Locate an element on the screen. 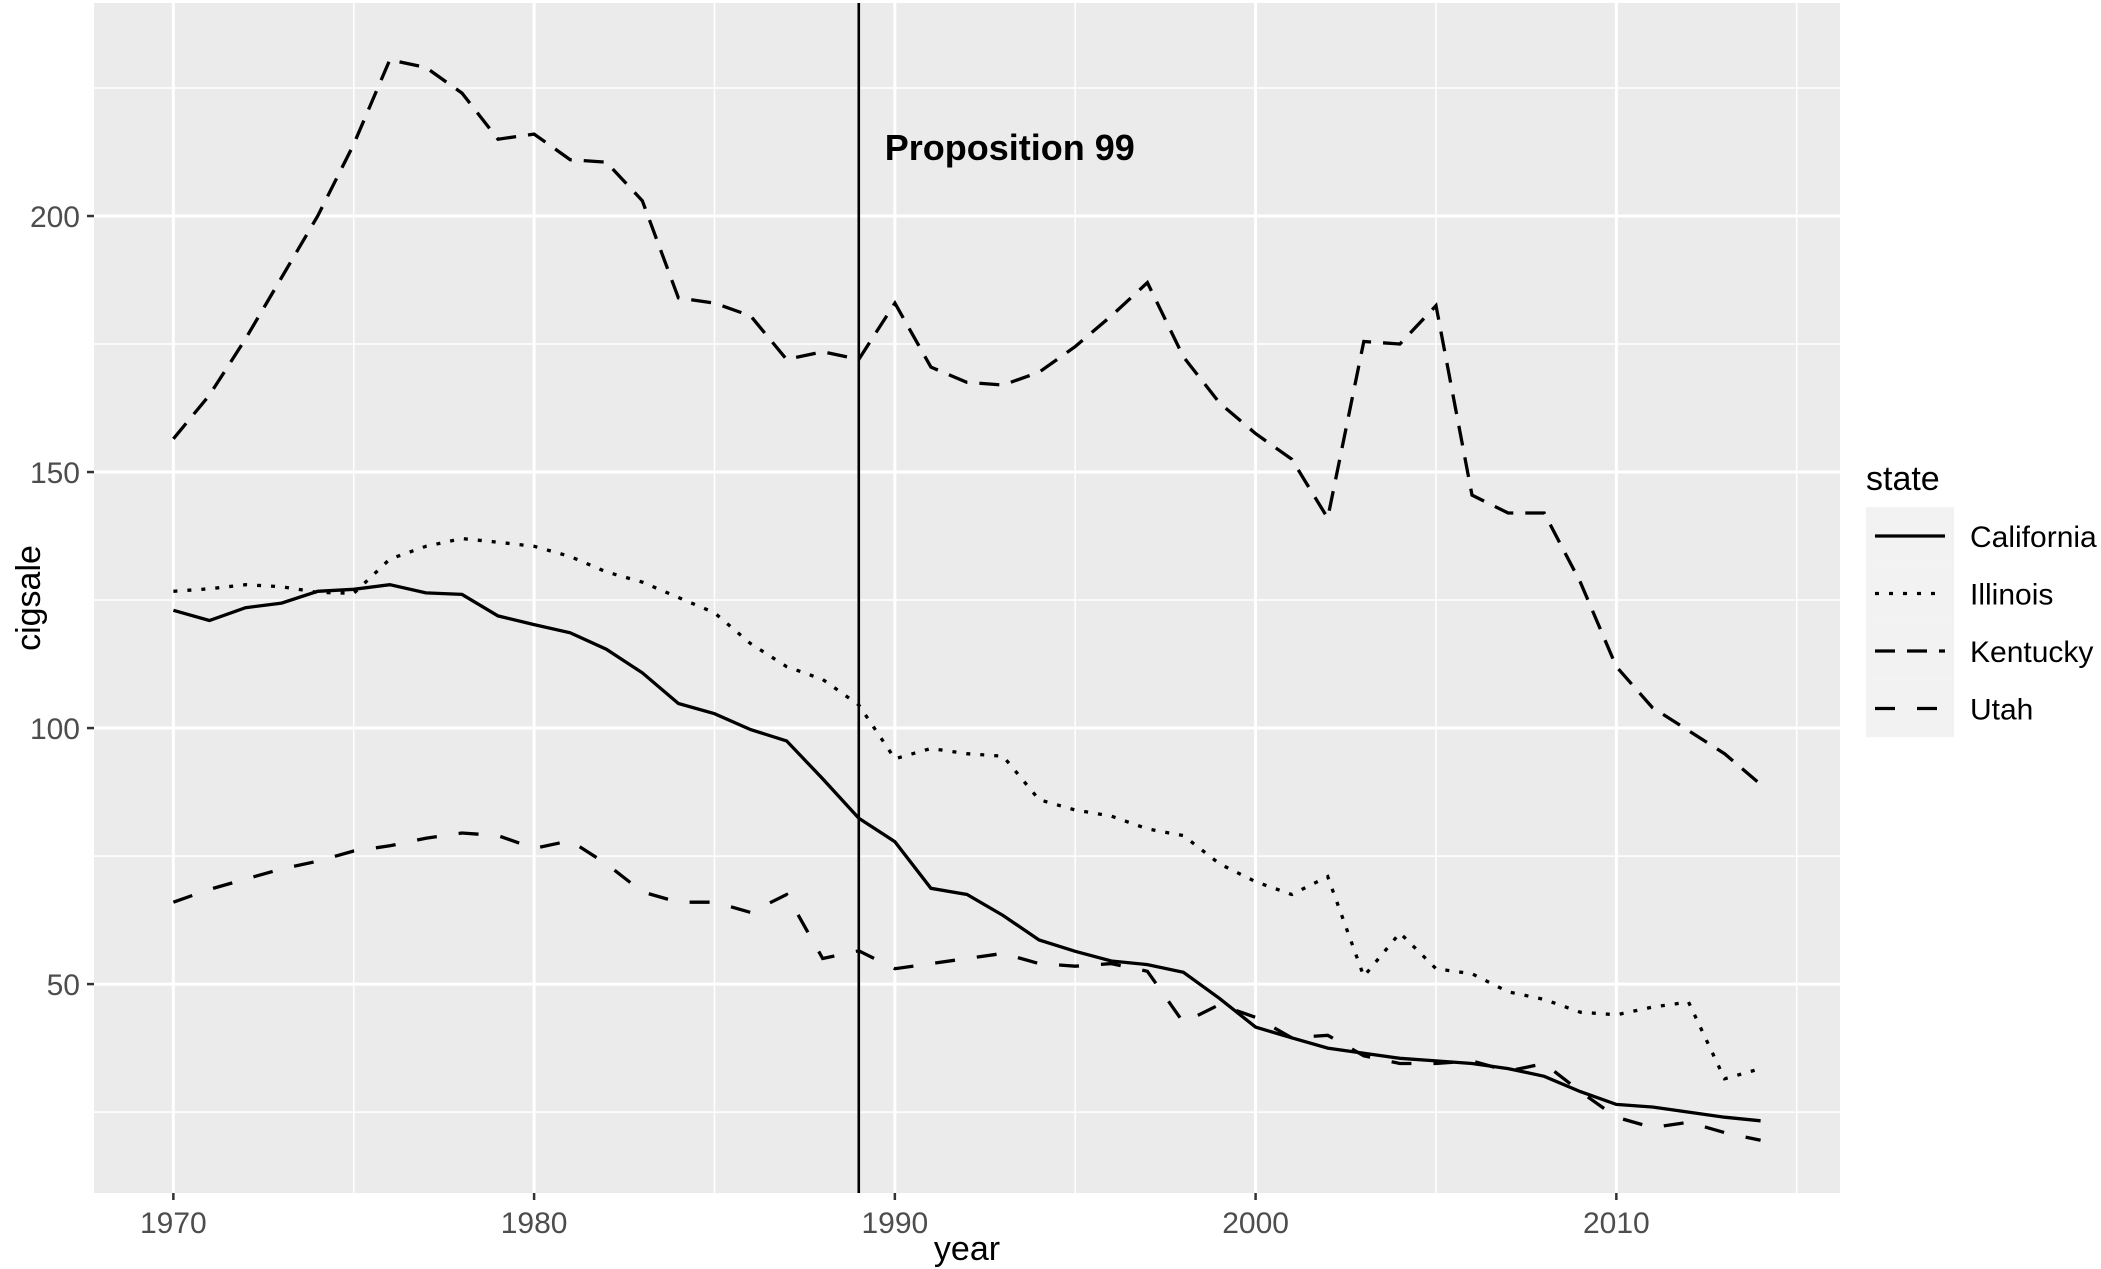 Image resolution: width=2101 pixels, height=1269 pixels. x-tick-2000: 2000 is located at coordinates (1255, 1216).